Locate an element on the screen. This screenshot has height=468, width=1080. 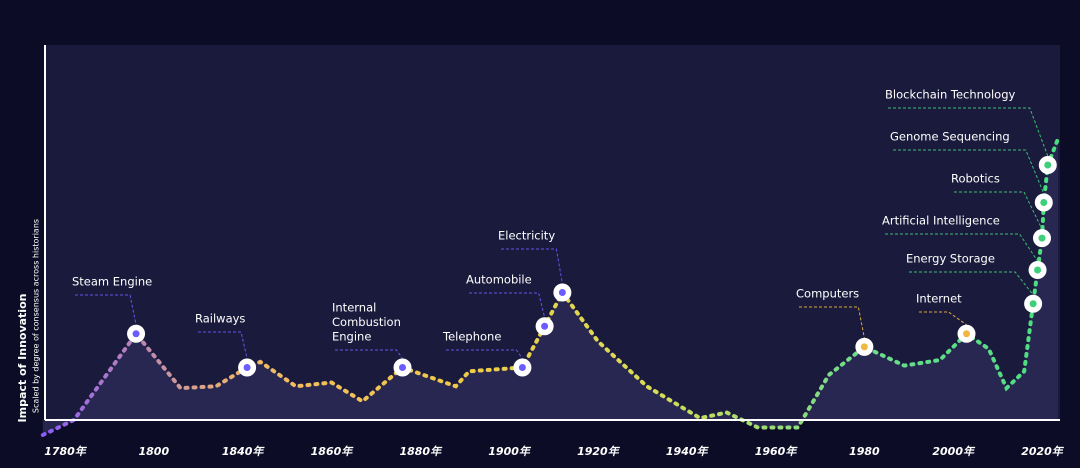
x-tick-label: 1840年 is located at coordinates (244, 451).